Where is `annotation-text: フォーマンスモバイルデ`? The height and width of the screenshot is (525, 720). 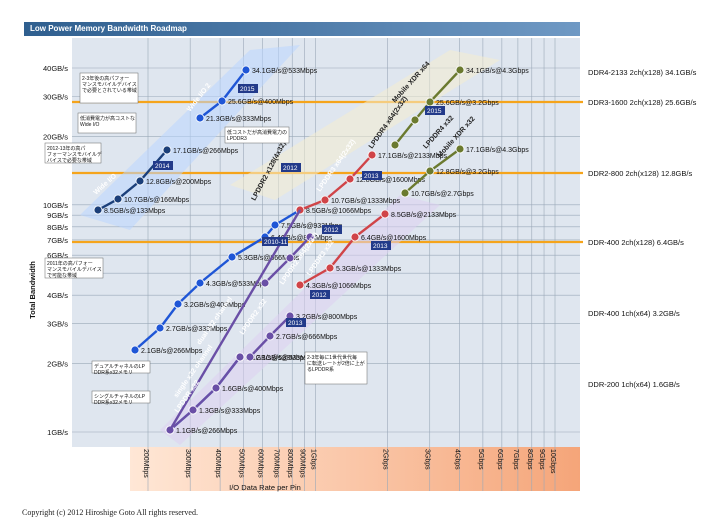 annotation-text: フォーマンスモバイルデ is located at coordinates (74, 154).